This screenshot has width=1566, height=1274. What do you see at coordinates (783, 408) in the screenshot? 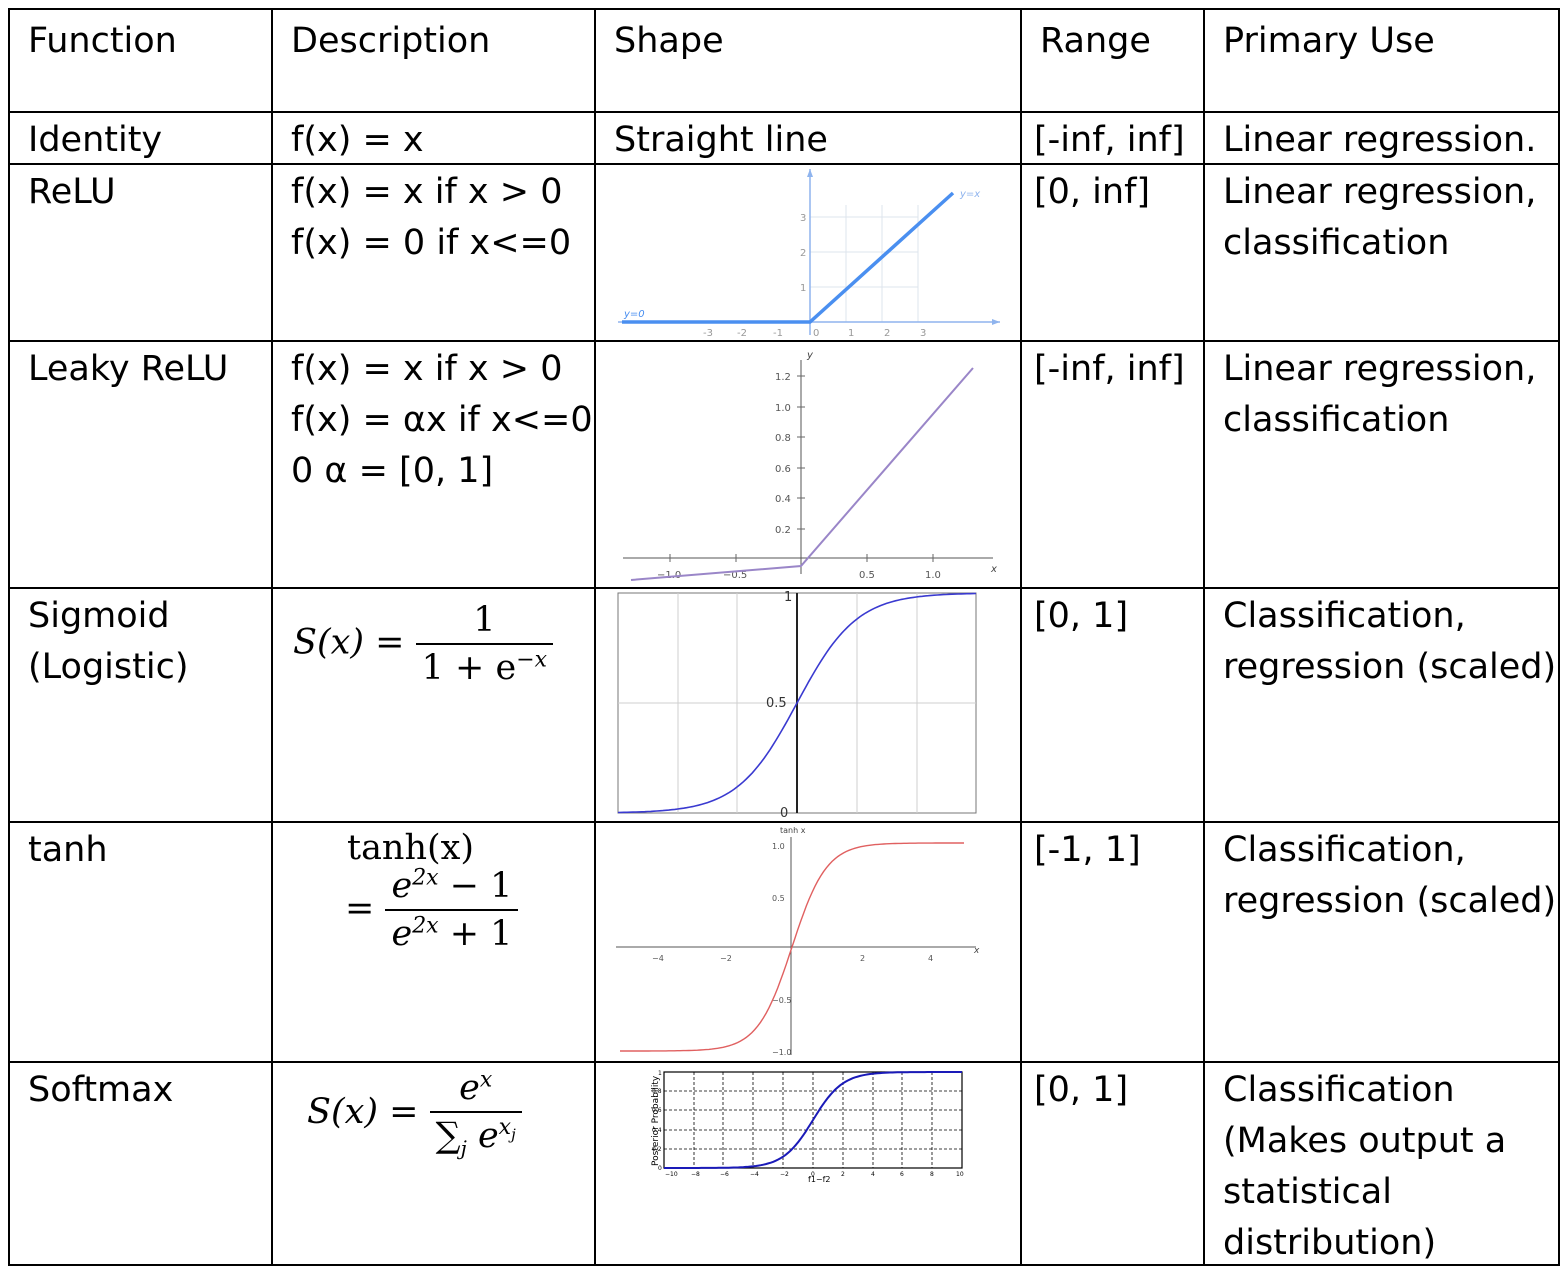
I see `leaky-y-tick: 1.0` at bounding box center [783, 408].